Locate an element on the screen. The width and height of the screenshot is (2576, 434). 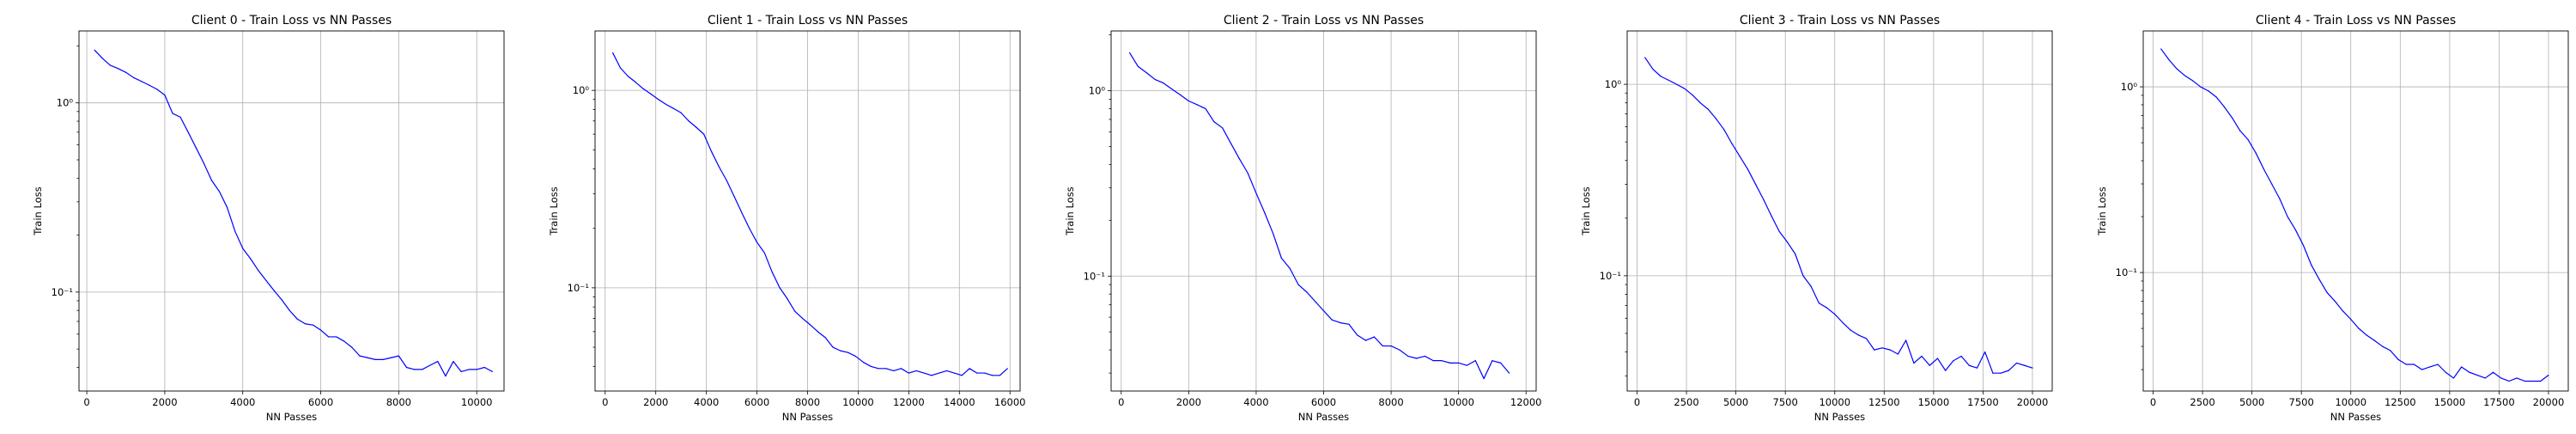
y-tick-label: 10⁰ is located at coordinates (1613, 84).